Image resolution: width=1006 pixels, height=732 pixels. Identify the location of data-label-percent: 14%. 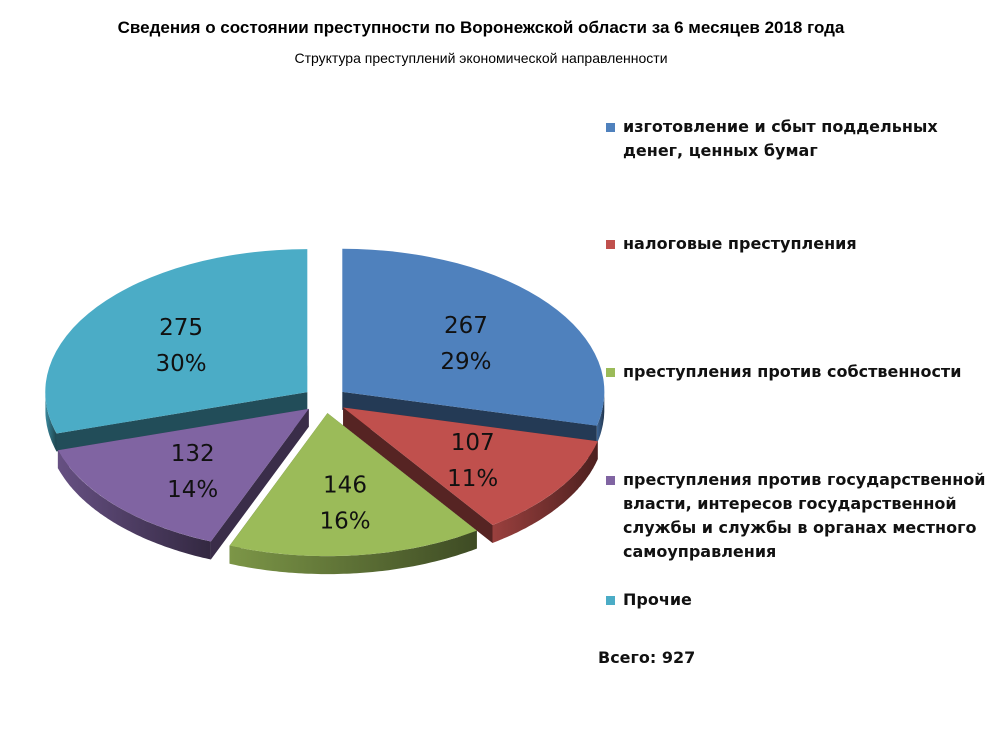
(192, 490).